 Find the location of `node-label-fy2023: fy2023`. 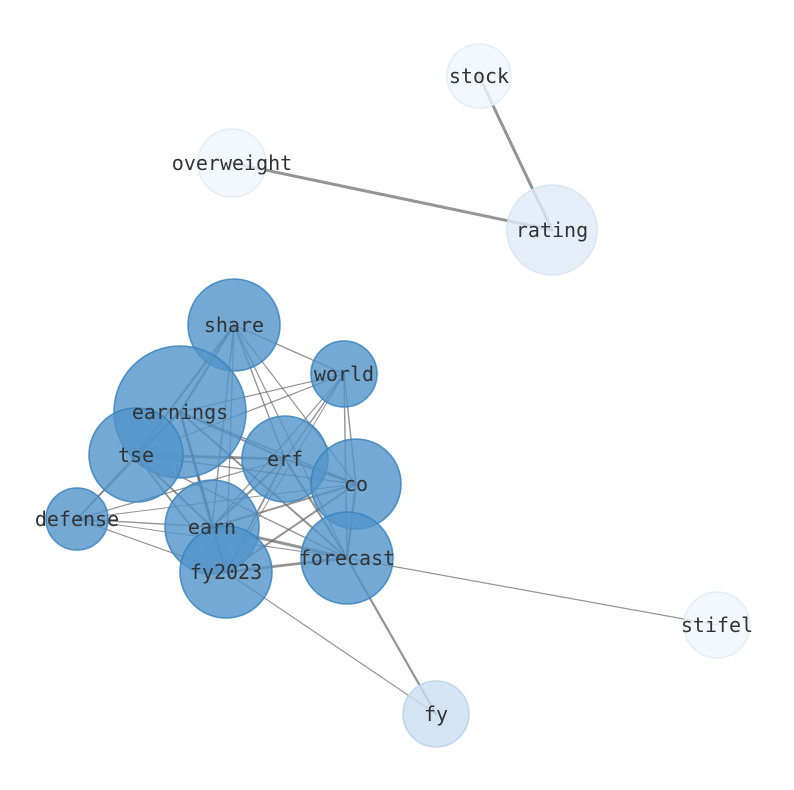

node-label-fy2023: fy2023 is located at coordinates (226, 572).